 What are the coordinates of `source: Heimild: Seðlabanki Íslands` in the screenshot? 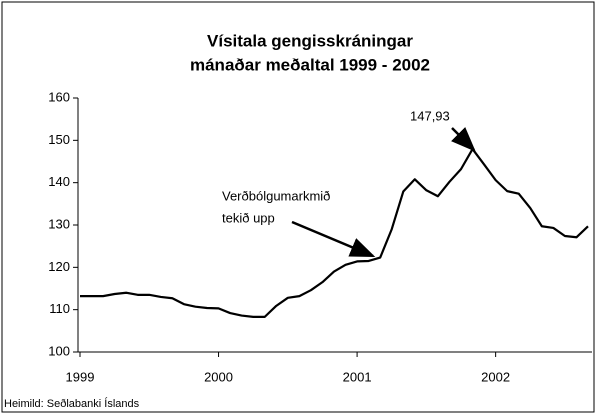 It's located at (72, 403).